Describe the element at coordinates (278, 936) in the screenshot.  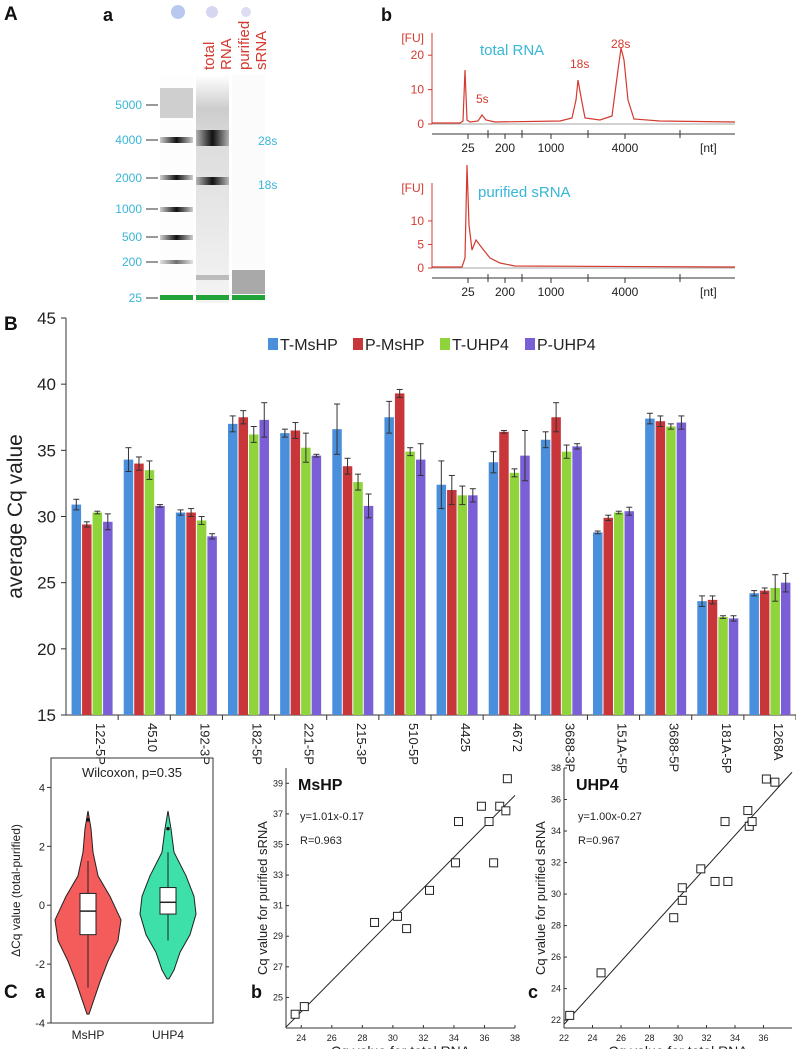
I see `y-tick-label: 29` at that location.